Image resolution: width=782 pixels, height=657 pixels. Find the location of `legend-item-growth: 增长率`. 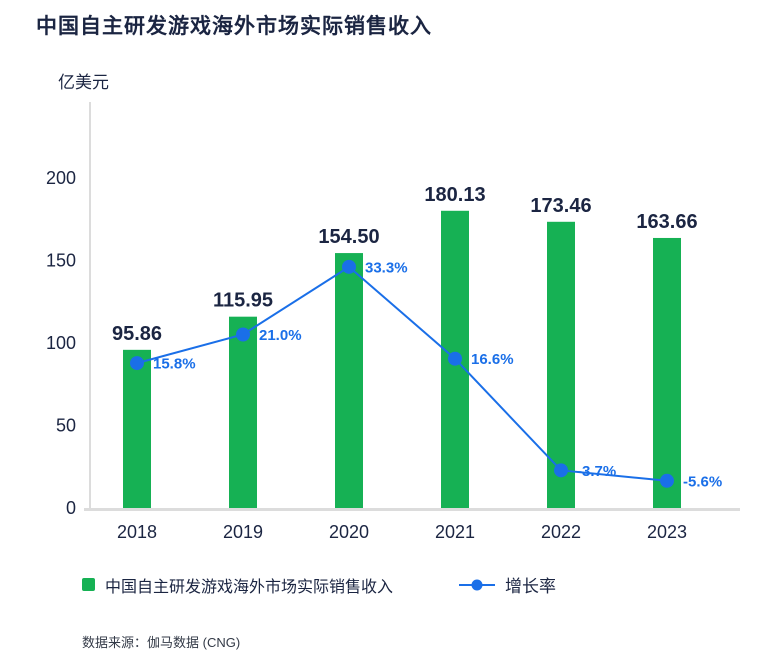

legend-item-growth: 增长率 is located at coordinates (507, 584).